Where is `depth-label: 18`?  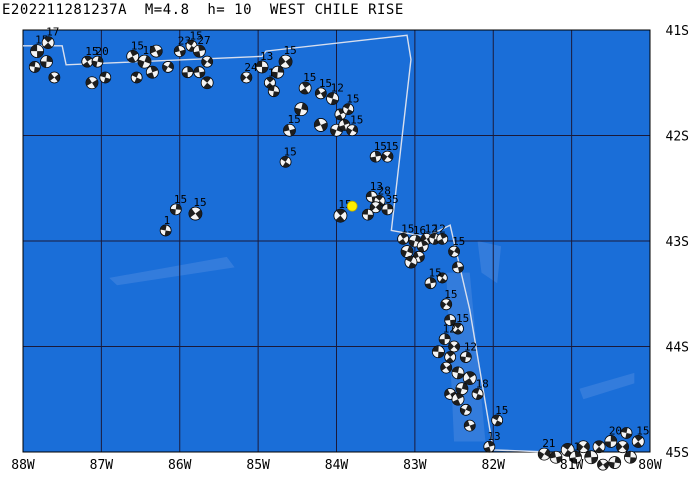
depth-label: 18 is located at coordinates (482, 383).